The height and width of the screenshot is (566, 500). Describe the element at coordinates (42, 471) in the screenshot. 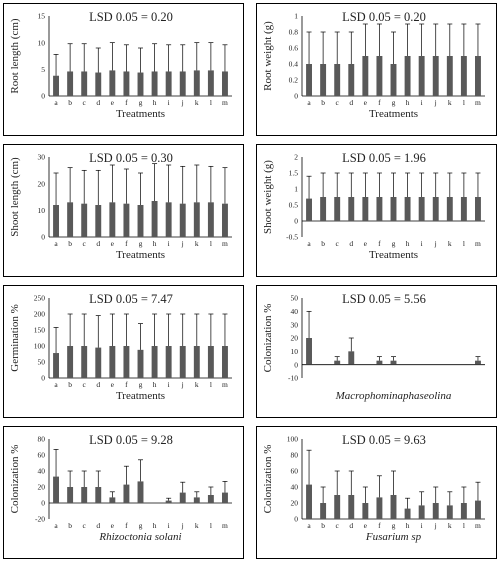

I see `y-tick-label: 40` at that location.